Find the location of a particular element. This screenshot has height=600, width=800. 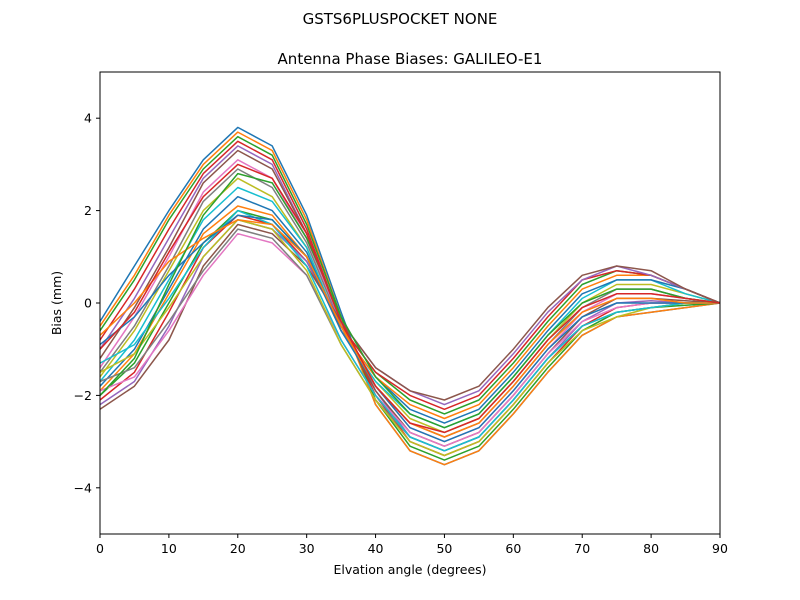

y-tick-label: 0 is located at coordinates (88, 303).